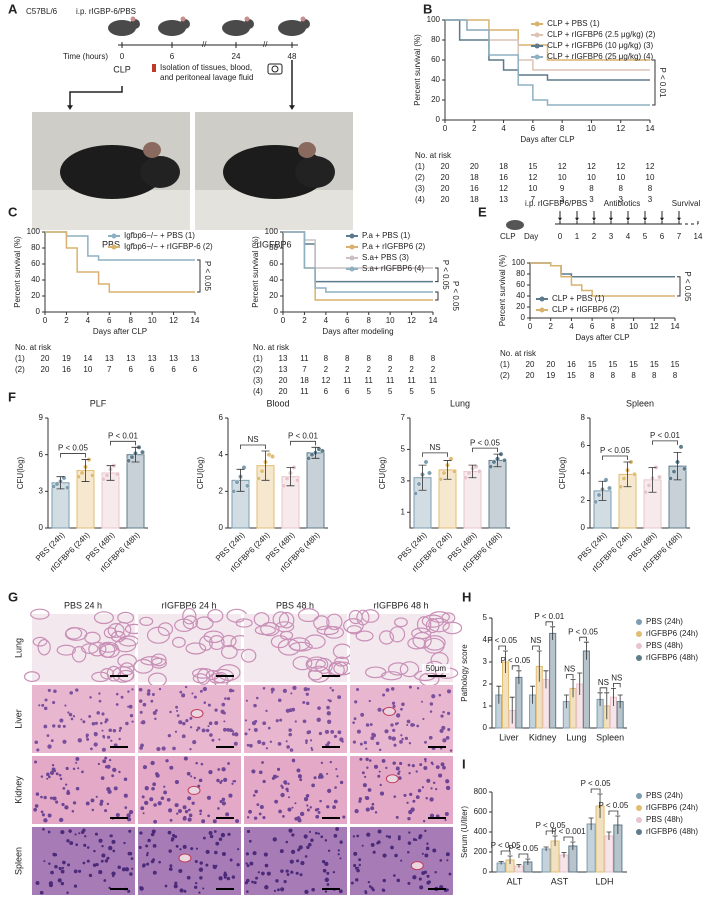 The width and height of the screenshot is (719, 900). What do you see at coordinates (485, 617) in the screenshot?
I see `y-tick-label: 5` at bounding box center [485, 617].